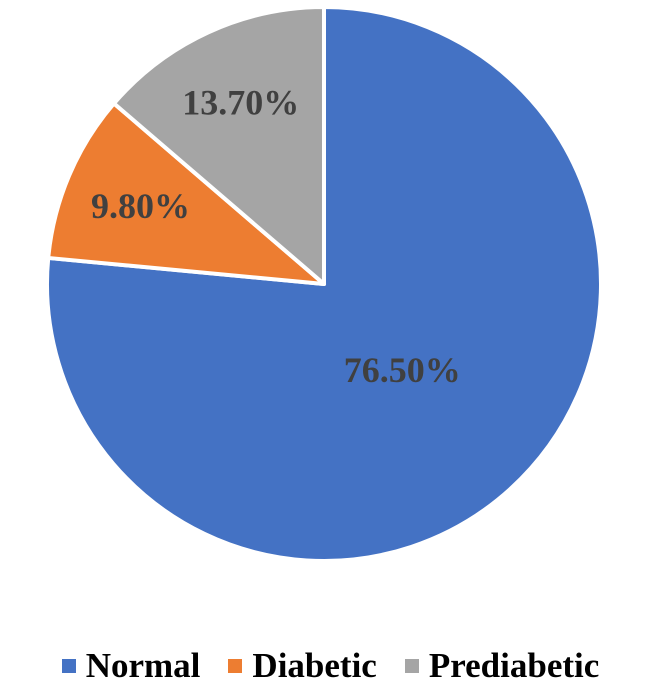 The width and height of the screenshot is (661, 698). Describe the element at coordinates (514, 665) in the screenshot. I see `legend-label-prediabetic: Prediabetic` at that location.